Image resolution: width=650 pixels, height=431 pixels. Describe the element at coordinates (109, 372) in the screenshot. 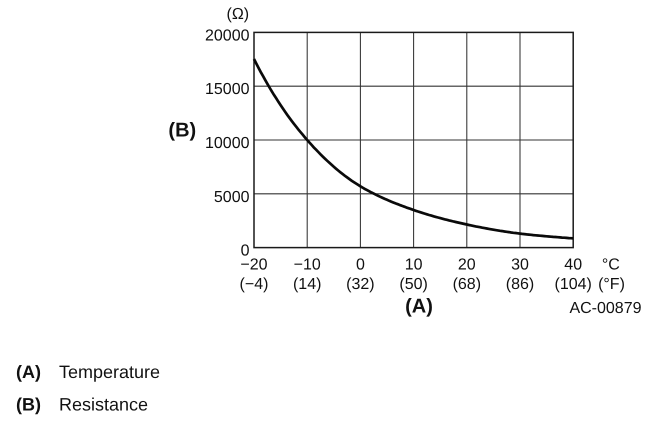

I see `svg-text: Temperature` at that location.